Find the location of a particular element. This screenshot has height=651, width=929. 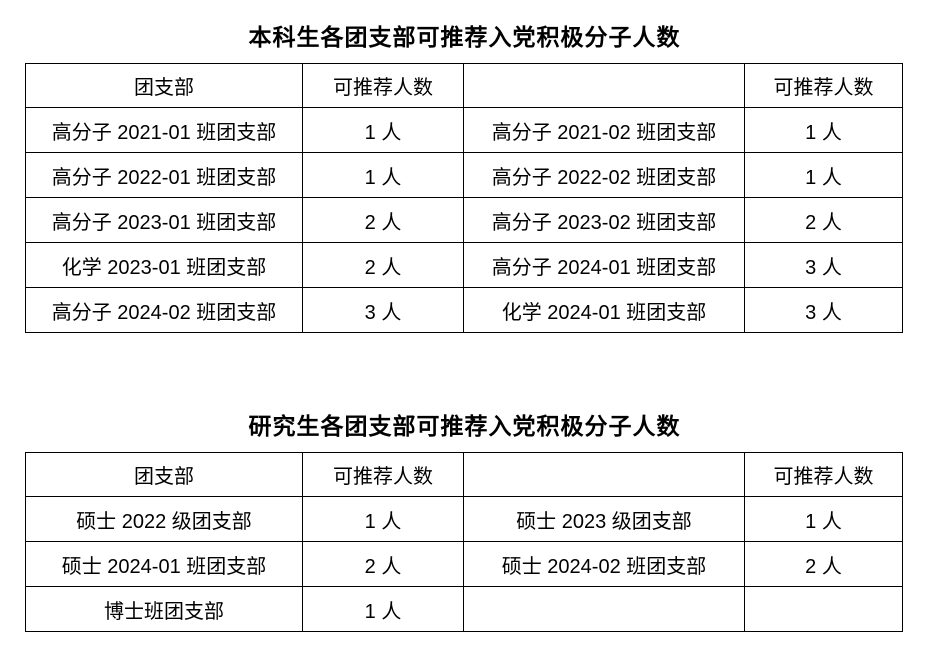

branch-cell: 高分子 2024-02 班团支部 is located at coordinates (164, 310).